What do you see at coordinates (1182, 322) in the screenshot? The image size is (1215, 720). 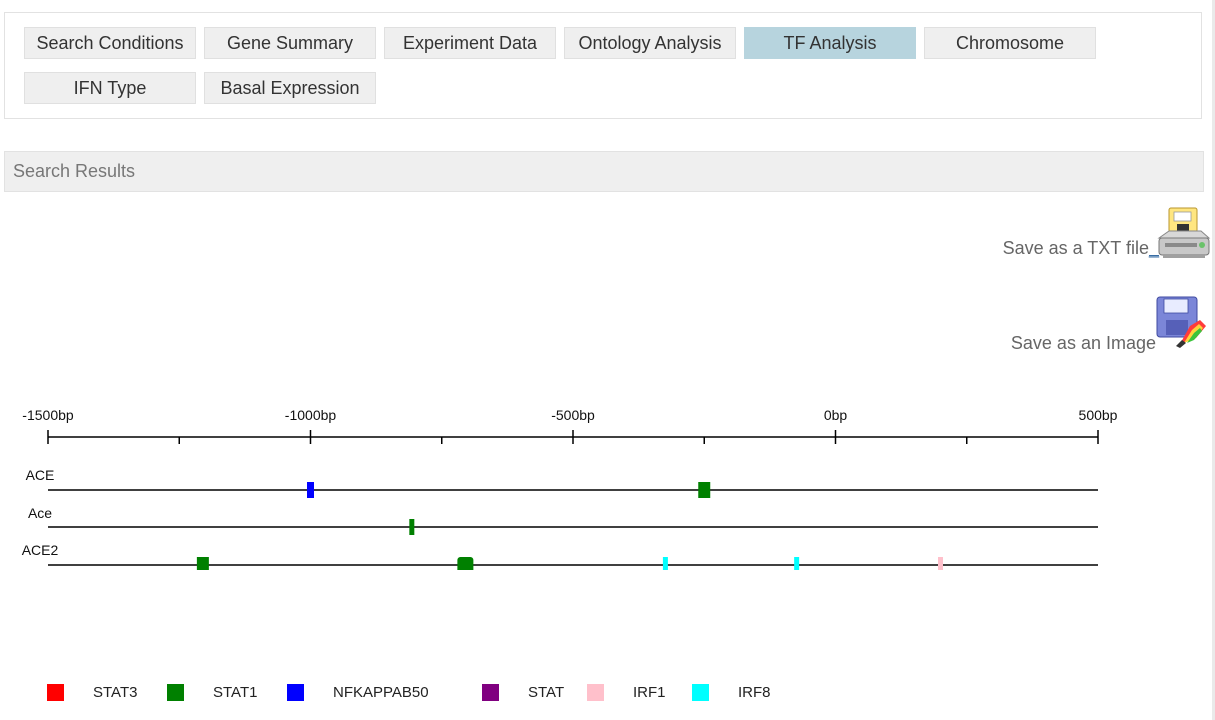 I see `floppy-paint-icon` at bounding box center [1182, 322].